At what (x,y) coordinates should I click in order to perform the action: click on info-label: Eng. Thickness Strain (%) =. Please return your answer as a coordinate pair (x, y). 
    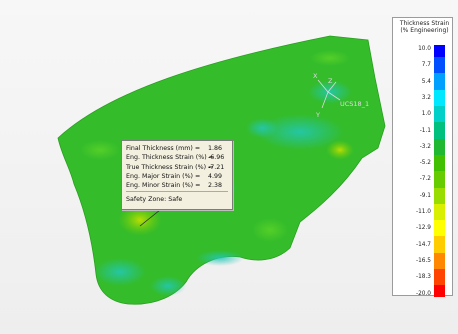
    Looking at the image, I should click on (170, 158).